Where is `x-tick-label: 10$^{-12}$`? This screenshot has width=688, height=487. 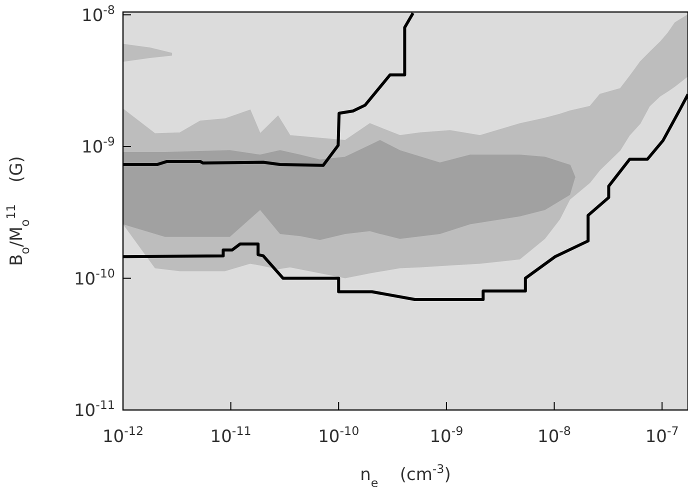
x-tick-label: 10$^{-12}$ is located at coordinates (123, 435).